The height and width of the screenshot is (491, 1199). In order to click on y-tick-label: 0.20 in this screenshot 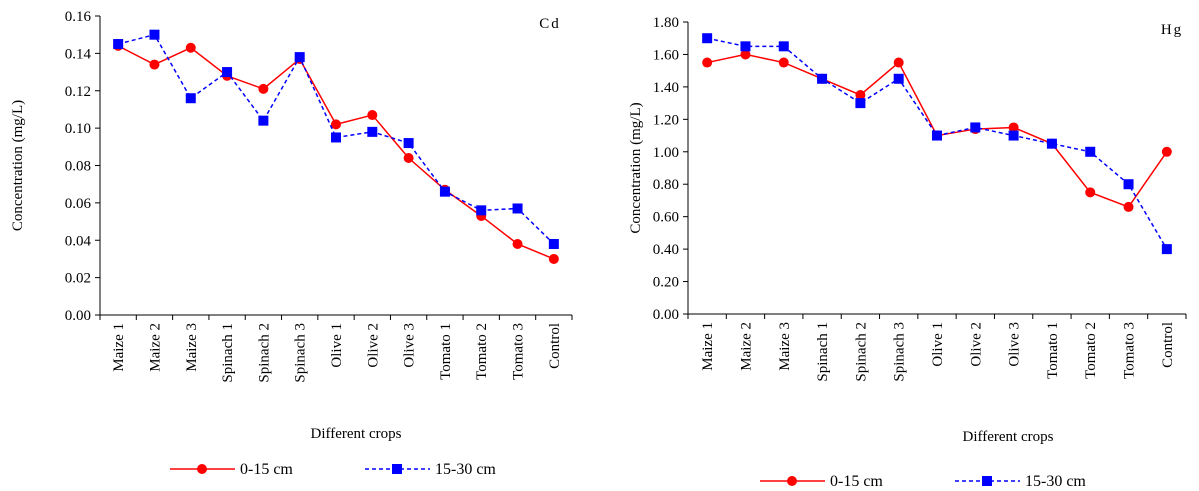, I will do `click(666, 283)`.